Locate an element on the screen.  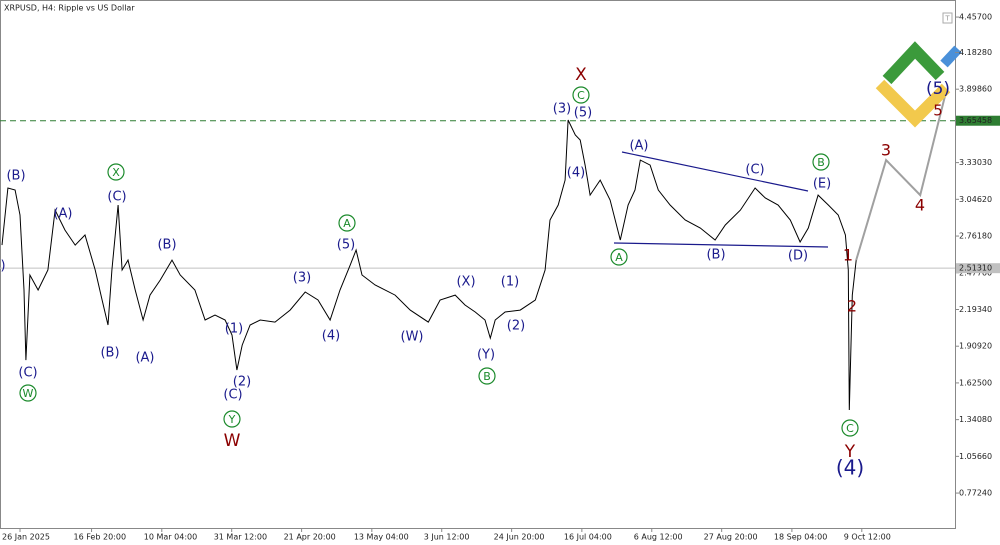
projection-line is located at coordinates (901, 177).